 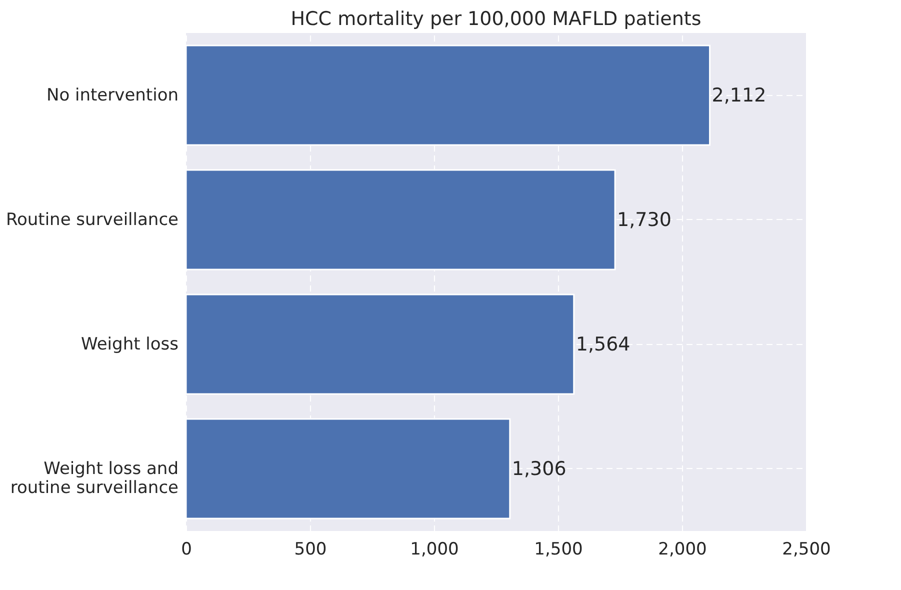 I want to click on x-tick-label: 500, so click(x=310, y=550).